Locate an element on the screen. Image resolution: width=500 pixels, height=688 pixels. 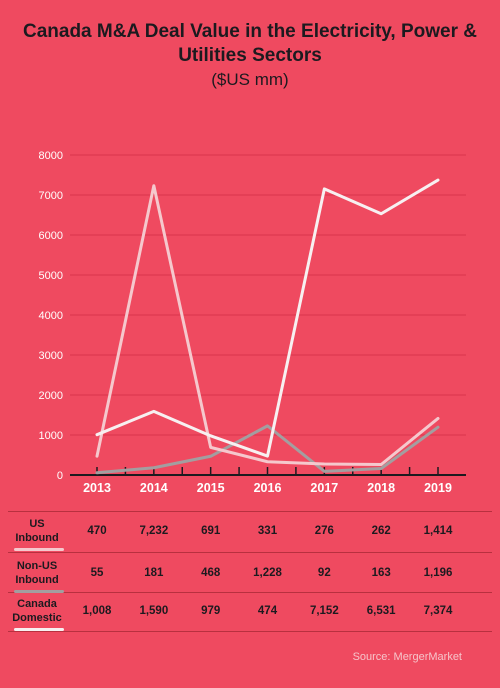
table-row-label: US Inbound is located at coordinates (37, 534).